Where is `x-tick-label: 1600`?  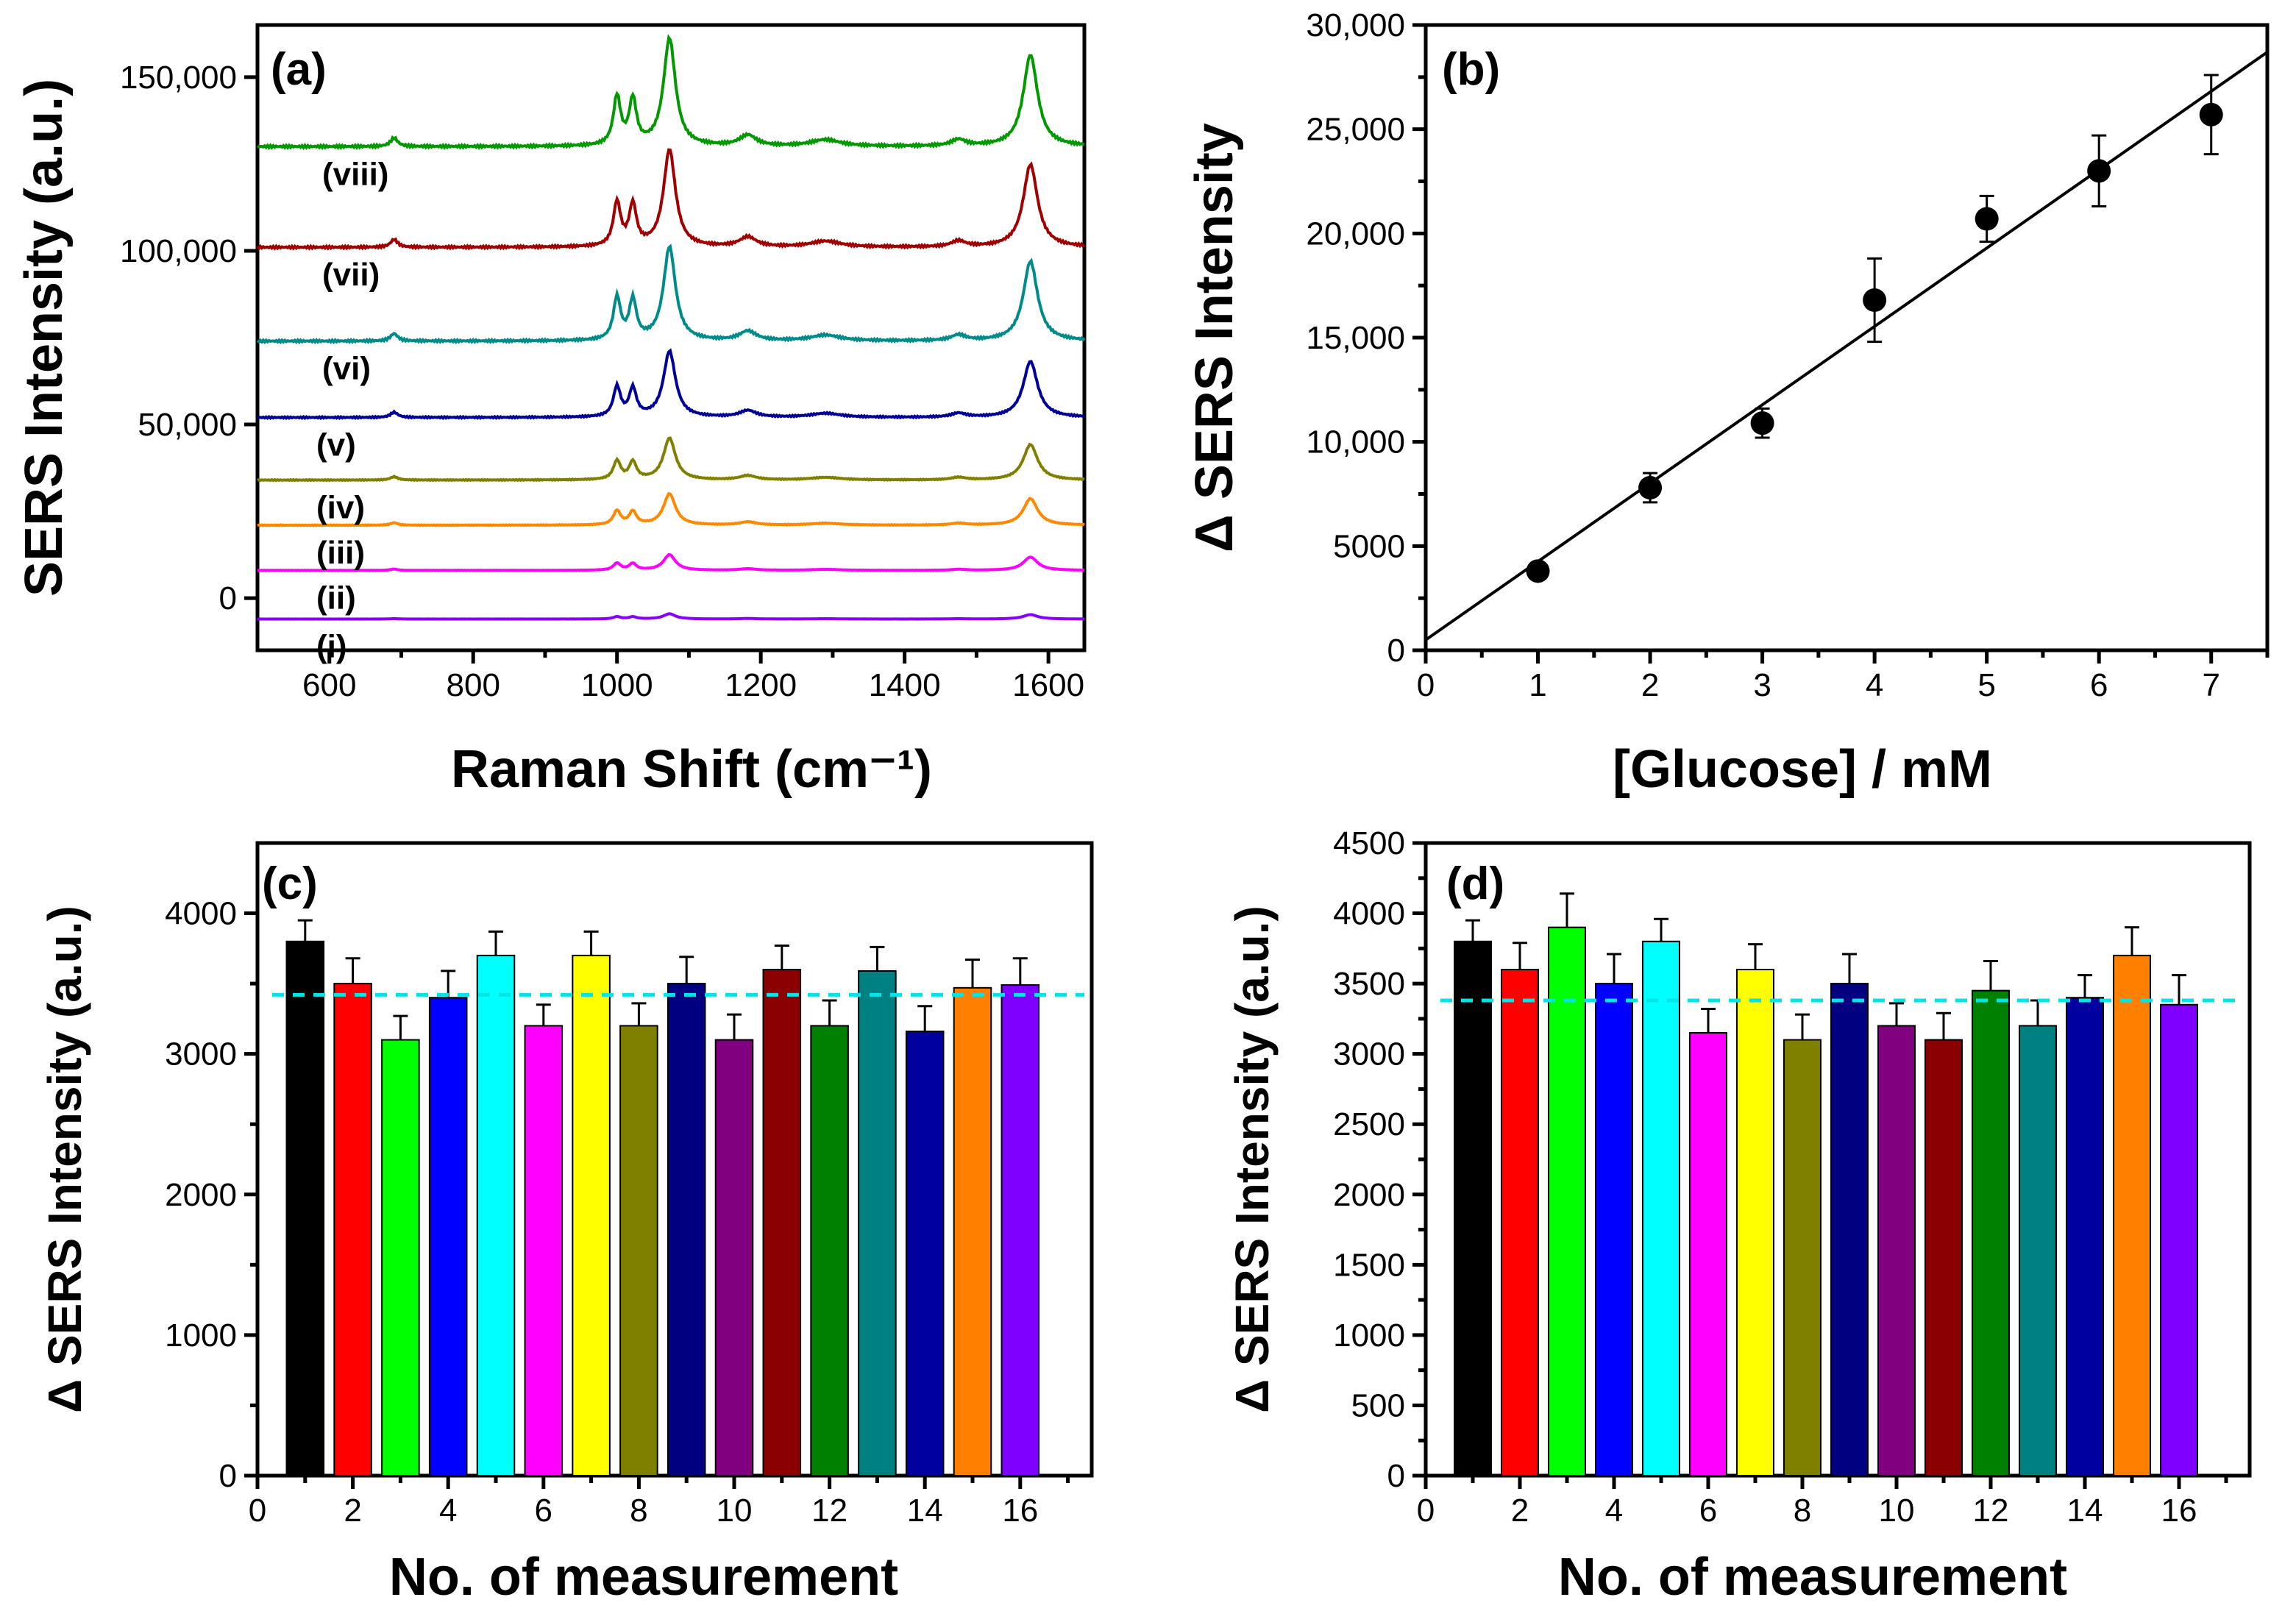 x-tick-label: 1600 is located at coordinates (1048, 685).